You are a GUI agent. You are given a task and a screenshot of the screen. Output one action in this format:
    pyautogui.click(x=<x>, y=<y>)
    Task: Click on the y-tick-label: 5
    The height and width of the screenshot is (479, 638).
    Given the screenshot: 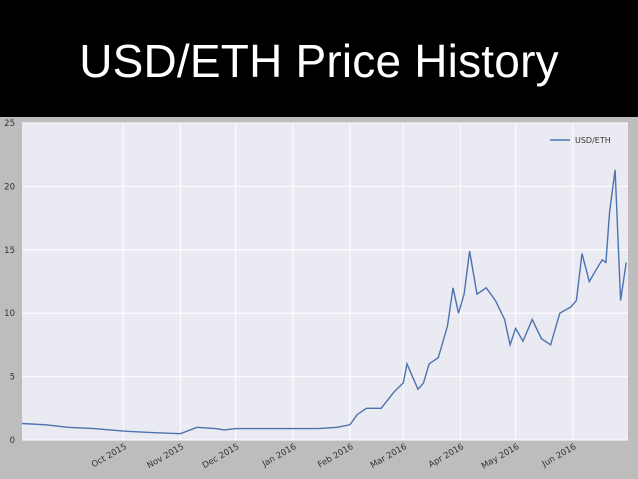 What is the action you would take?
    pyautogui.click(x=12, y=378)
    